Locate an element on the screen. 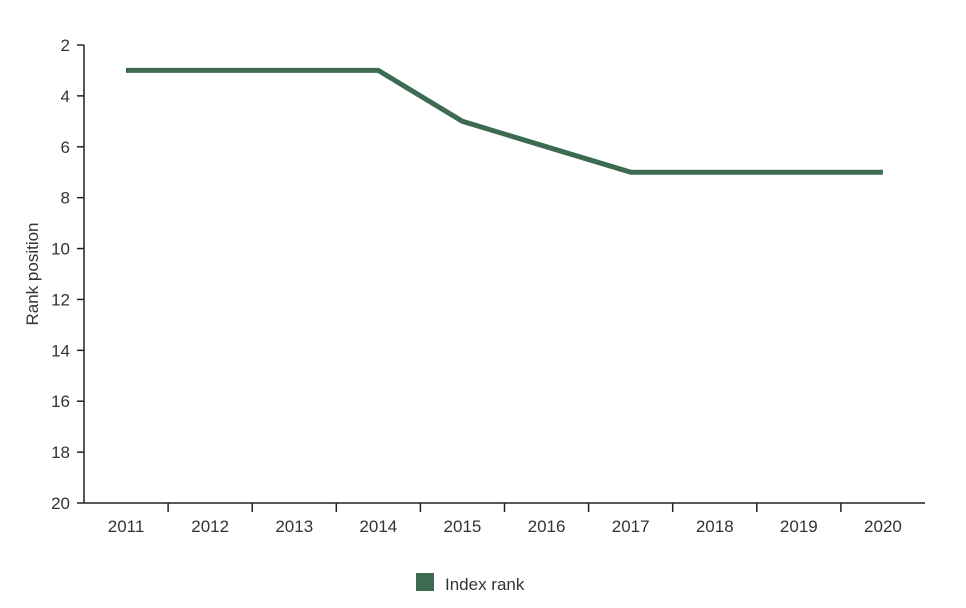 This screenshot has height=608, width=966. y-axis-title: Rank position is located at coordinates (32, 273).